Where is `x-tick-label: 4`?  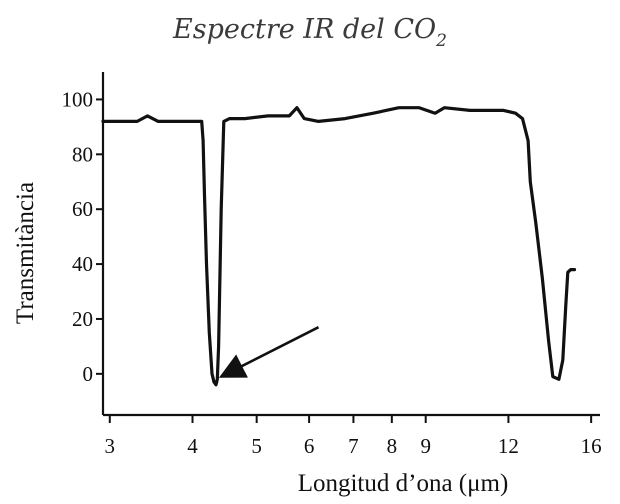 x-tick-label: 4 is located at coordinates (192, 446).